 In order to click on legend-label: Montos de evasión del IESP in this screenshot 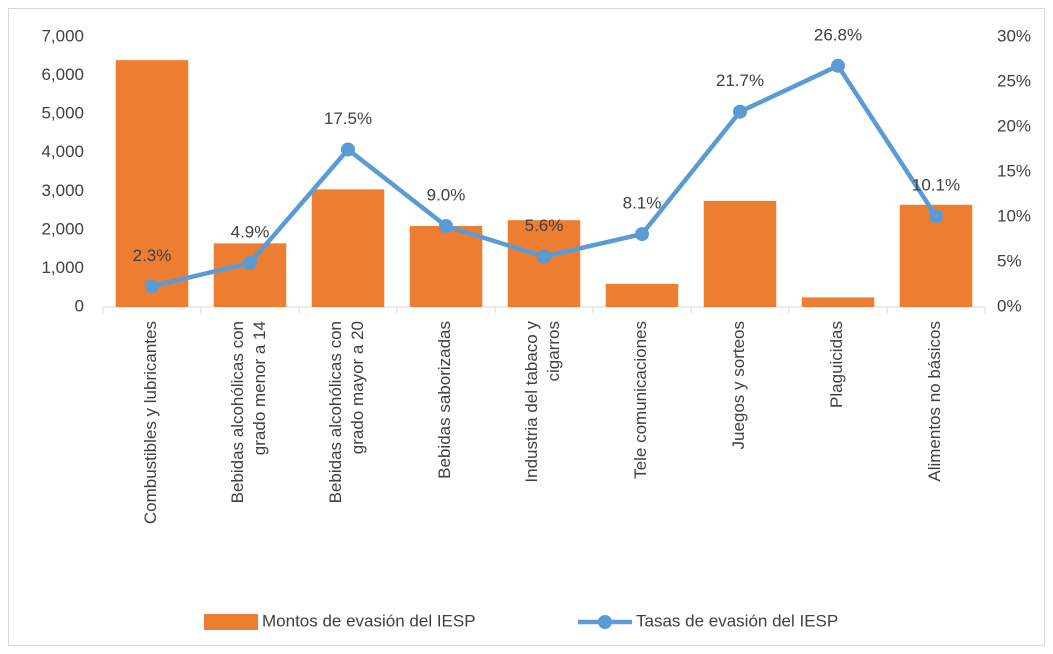, I will do `click(369, 620)`.